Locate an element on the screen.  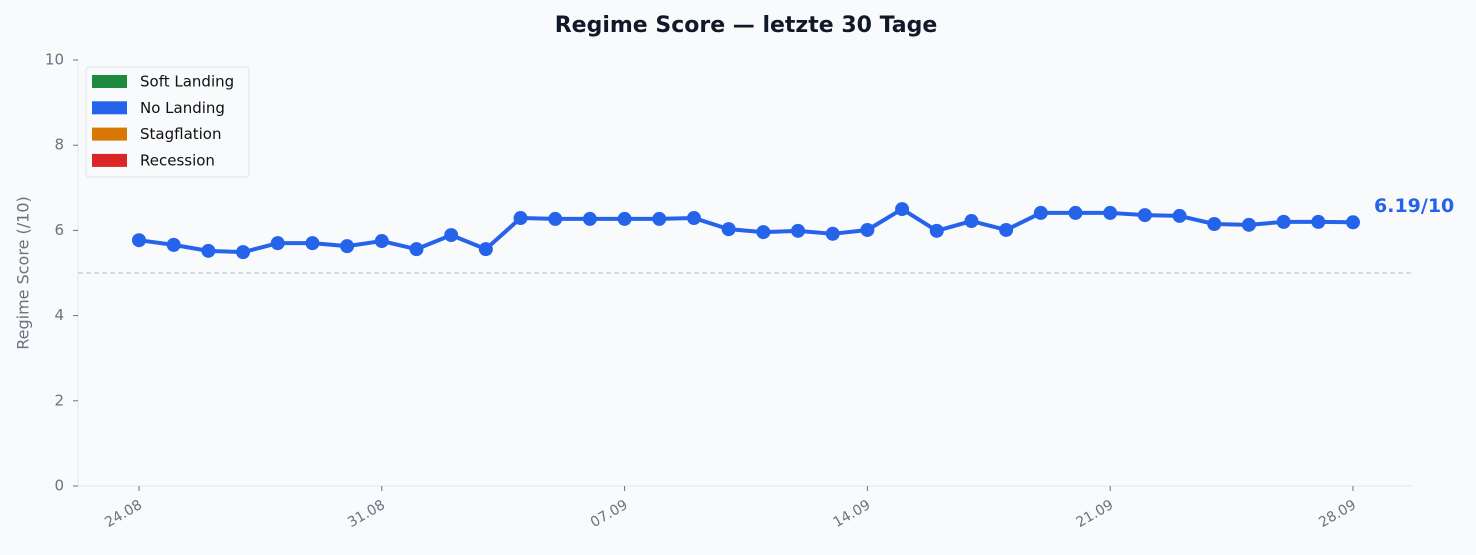
x-tick-label: 14.09 is located at coordinates (852, 514).